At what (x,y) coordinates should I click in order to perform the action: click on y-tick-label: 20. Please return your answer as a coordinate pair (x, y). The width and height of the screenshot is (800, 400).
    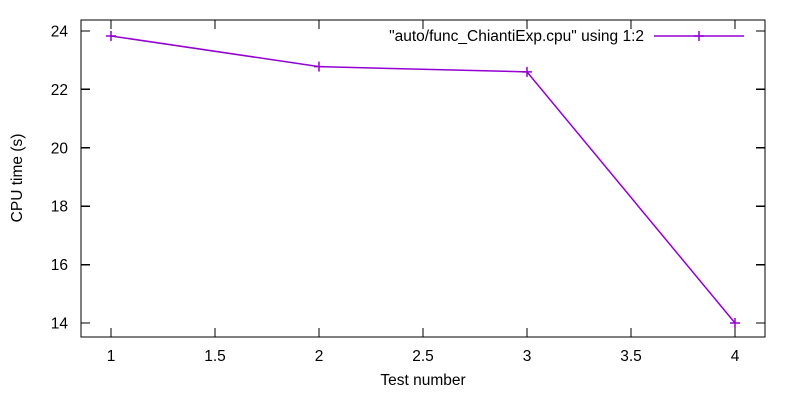
    Looking at the image, I should click on (60, 148).